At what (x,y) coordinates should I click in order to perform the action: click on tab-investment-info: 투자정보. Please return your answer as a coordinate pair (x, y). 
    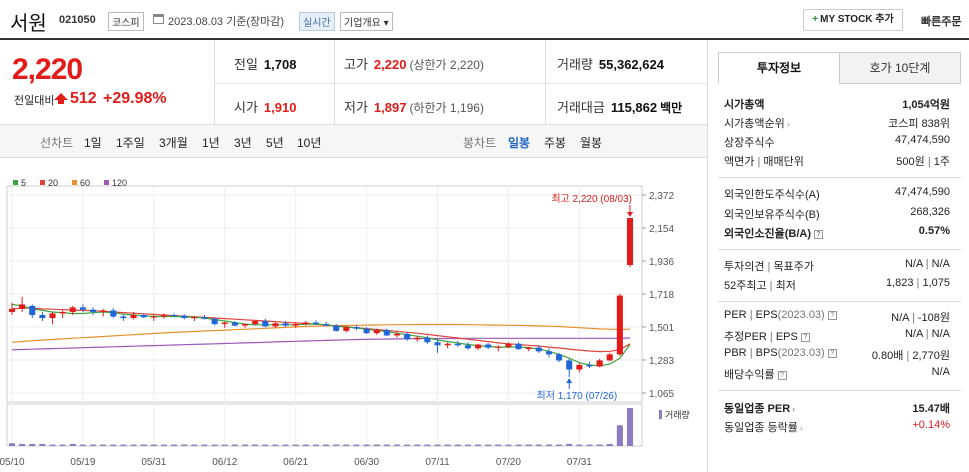
    Looking at the image, I should click on (779, 68).